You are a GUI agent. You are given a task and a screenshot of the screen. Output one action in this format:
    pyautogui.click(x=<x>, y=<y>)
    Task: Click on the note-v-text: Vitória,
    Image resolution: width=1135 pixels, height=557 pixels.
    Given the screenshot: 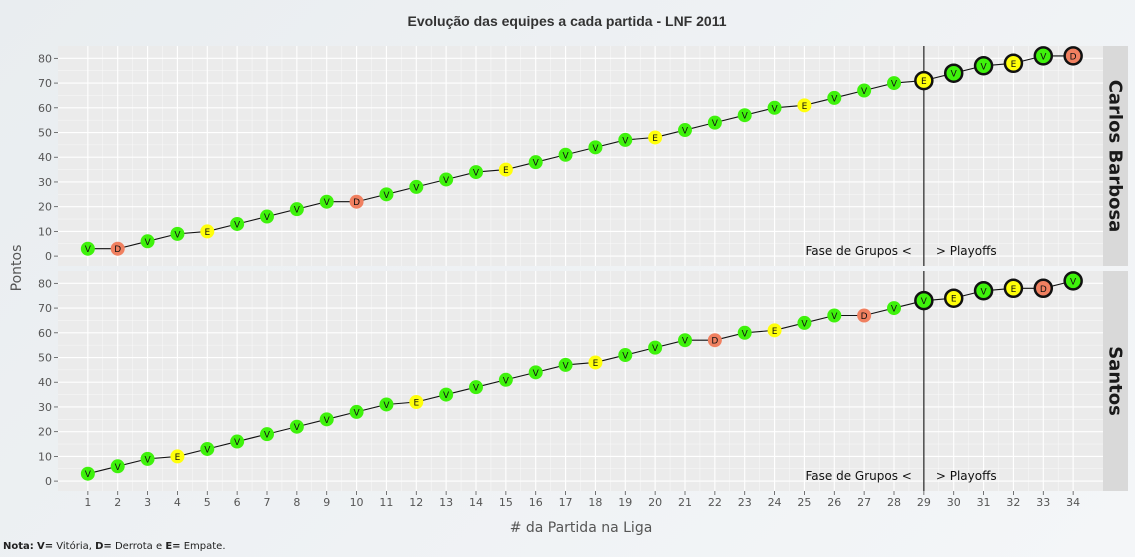 What is the action you would take?
    pyautogui.click(x=74, y=546)
    